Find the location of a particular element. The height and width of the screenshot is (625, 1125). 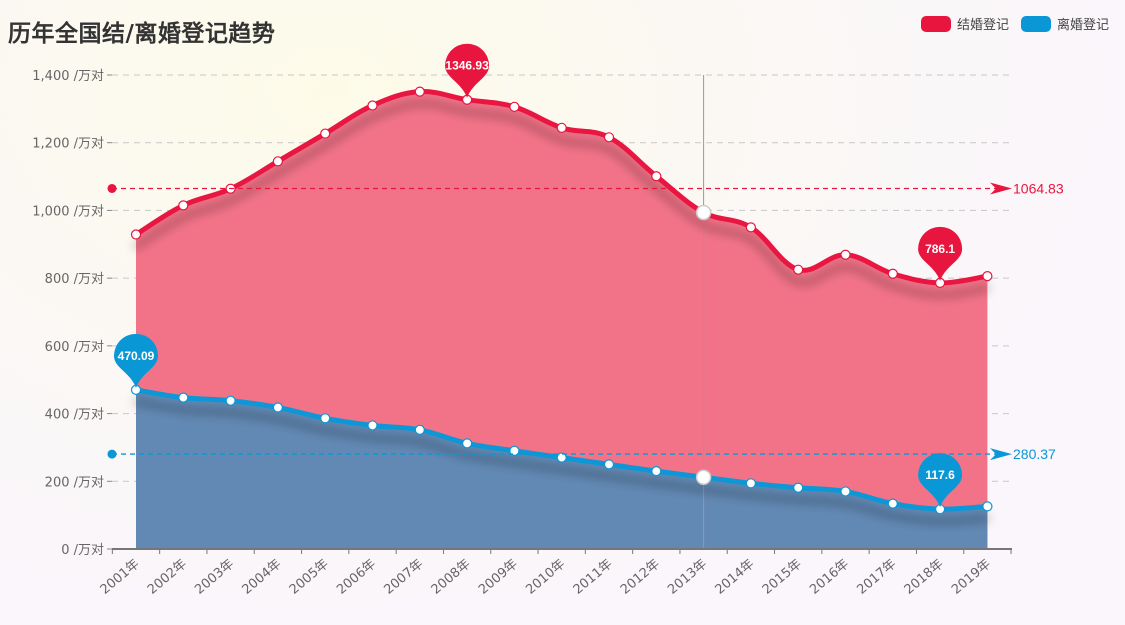

average-label-0: 1064.83 is located at coordinates (1038, 188).